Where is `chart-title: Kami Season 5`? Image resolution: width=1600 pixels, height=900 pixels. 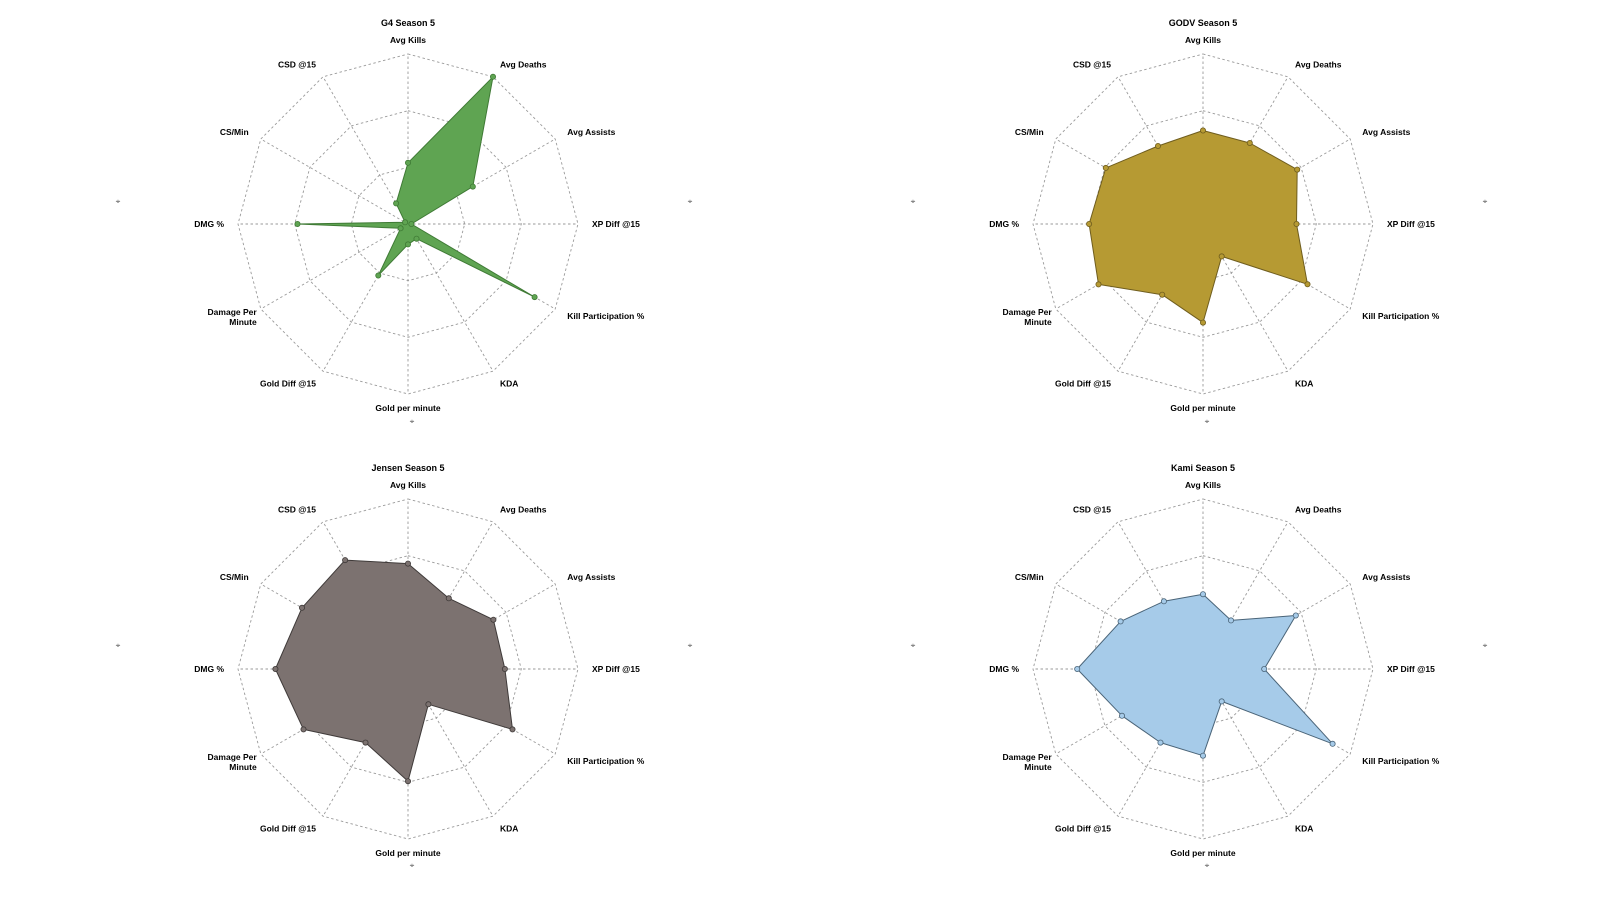 chart-title: Kami Season 5 is located at coordinates (1203, 468).